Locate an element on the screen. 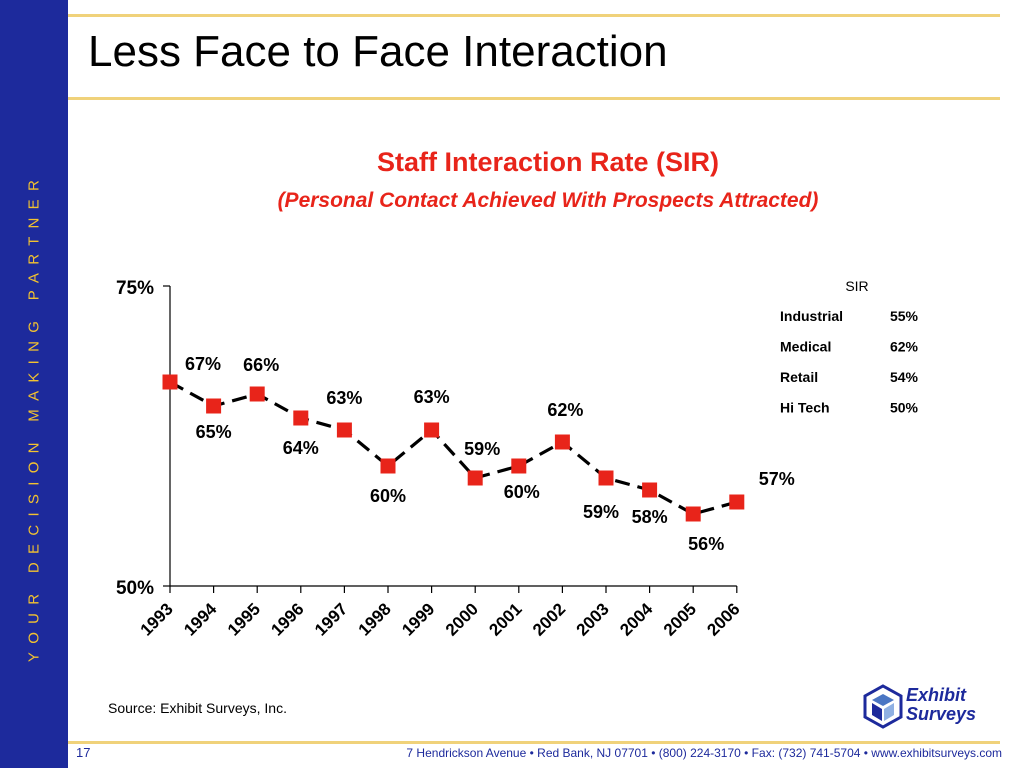  data-label: 65% is located at coordinates (214, 432).